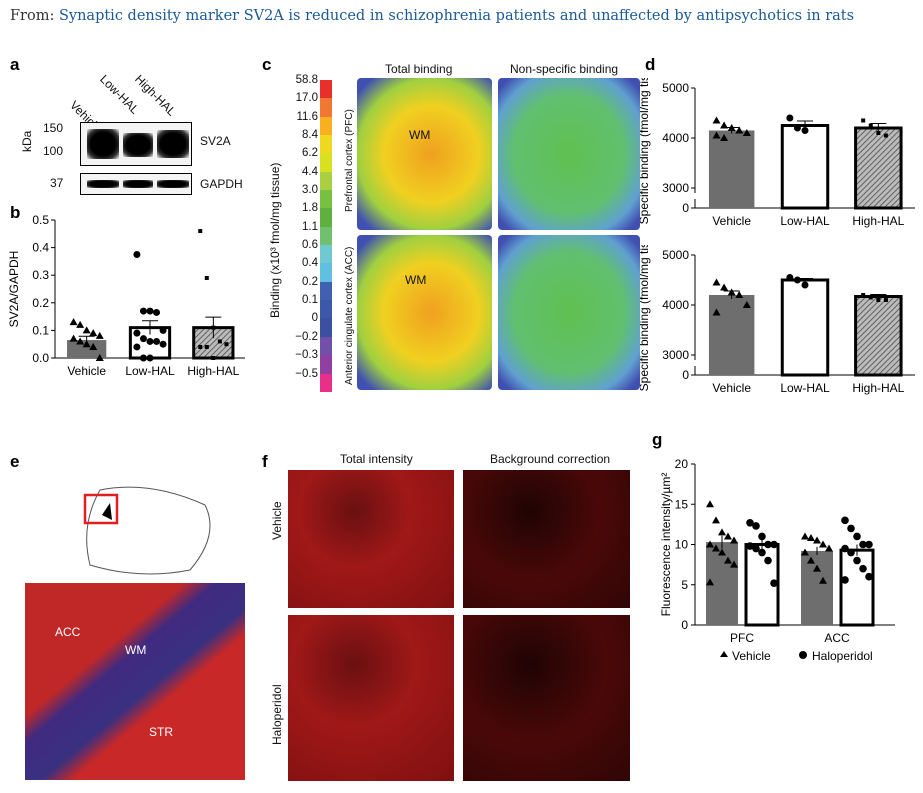 This screenshot has width=923, height=793. What do you see at coordinates (277, 520) in the screenshot?
I see `row-label-vehicle: Vehicle` at bounding box center [277, 520].